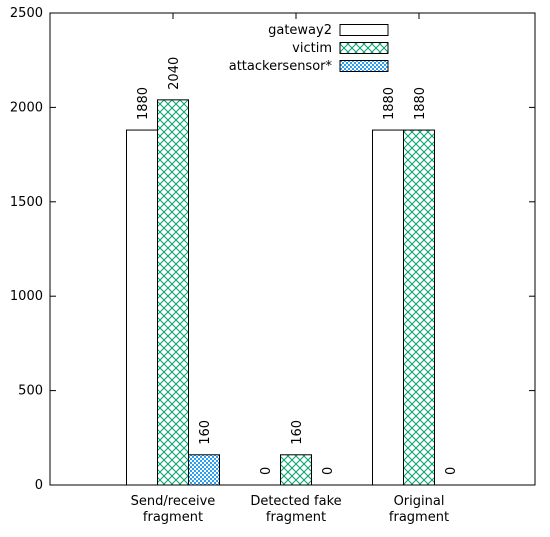 The height and width of the screenshot is (537, 550). Describe the element at coordinates (26, 107) in the screenshot. I see `y-tick-label: 2000` at that location.